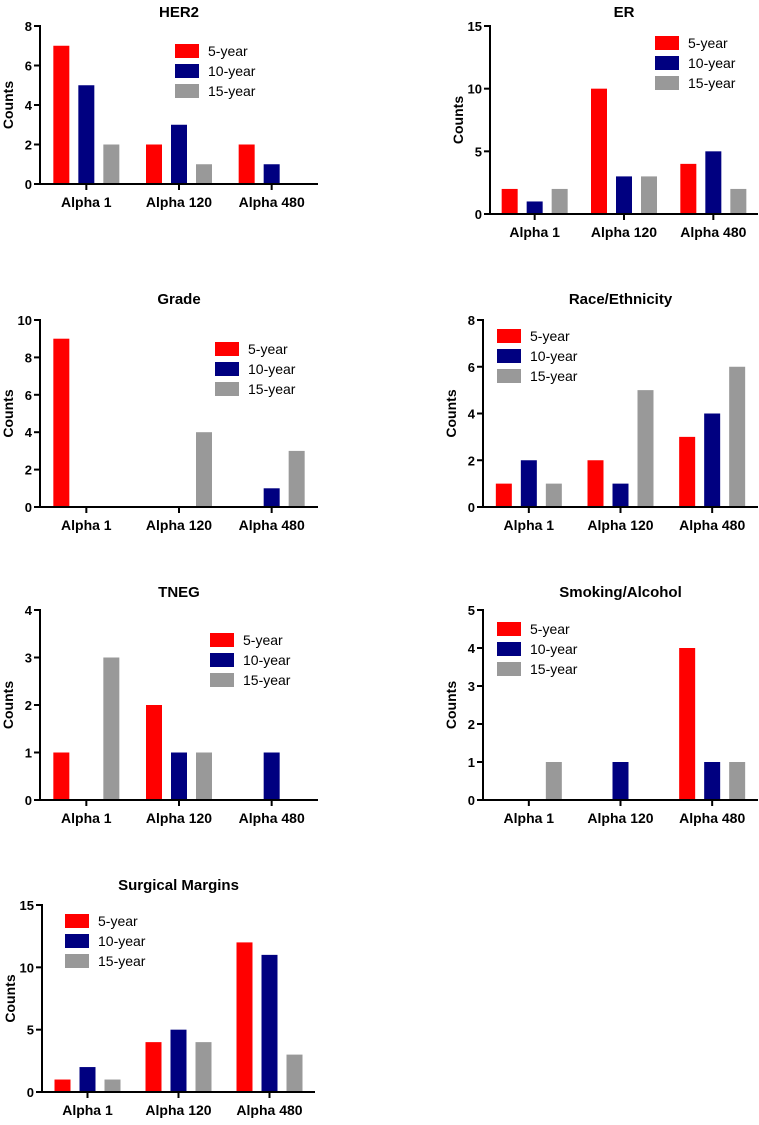 The width and height of the screenshot is (759, 1125). What do you see at coordinates (178, 885) in the screenshot?
I see `chart-title: Surgical Margins` at bounding box center [178, 885].